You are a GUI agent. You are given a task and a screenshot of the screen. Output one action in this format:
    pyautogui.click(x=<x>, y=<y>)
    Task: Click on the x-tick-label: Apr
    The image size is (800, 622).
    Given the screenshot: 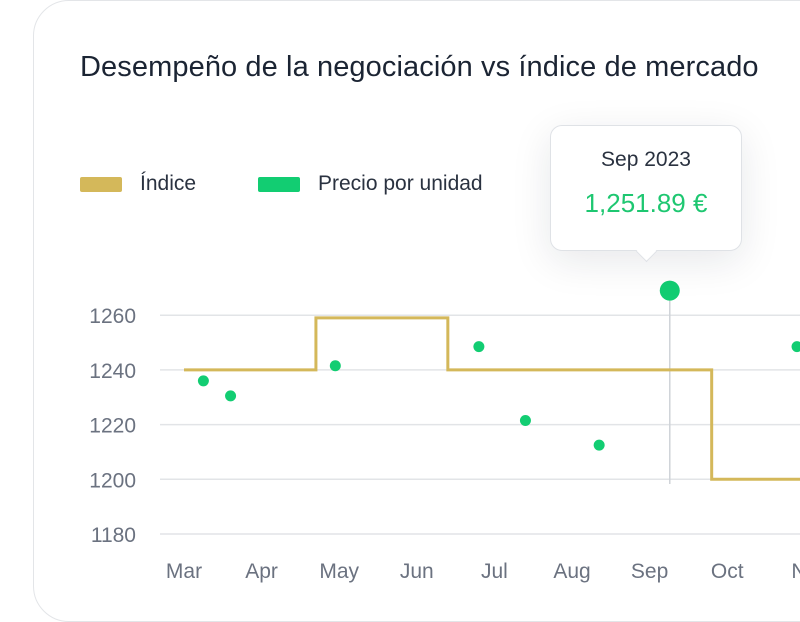 What is the action you would take?
    pyautogui.click(x=261, y=571)
    